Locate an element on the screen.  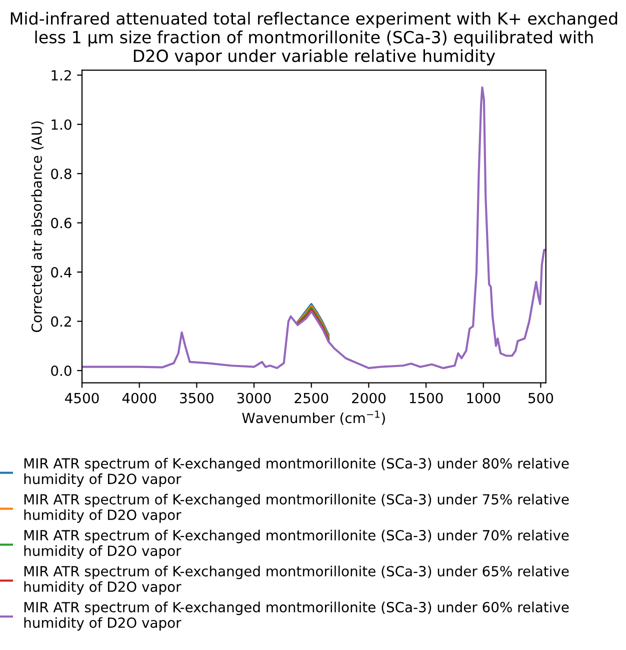
x-tick-label: 4500 is located at coordinates (82, 398).